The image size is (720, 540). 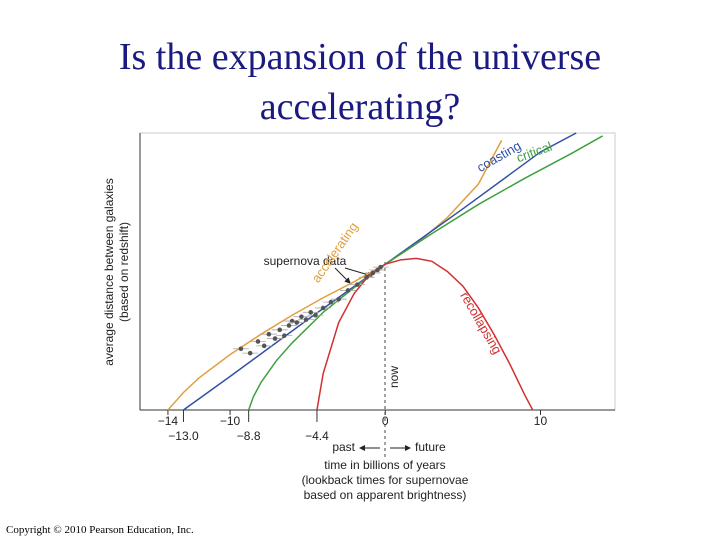 What do you see at coordinates (183, 436) in the screenshot?
I see `x-tick-label: −13.0` at bounding box center [183, 436].